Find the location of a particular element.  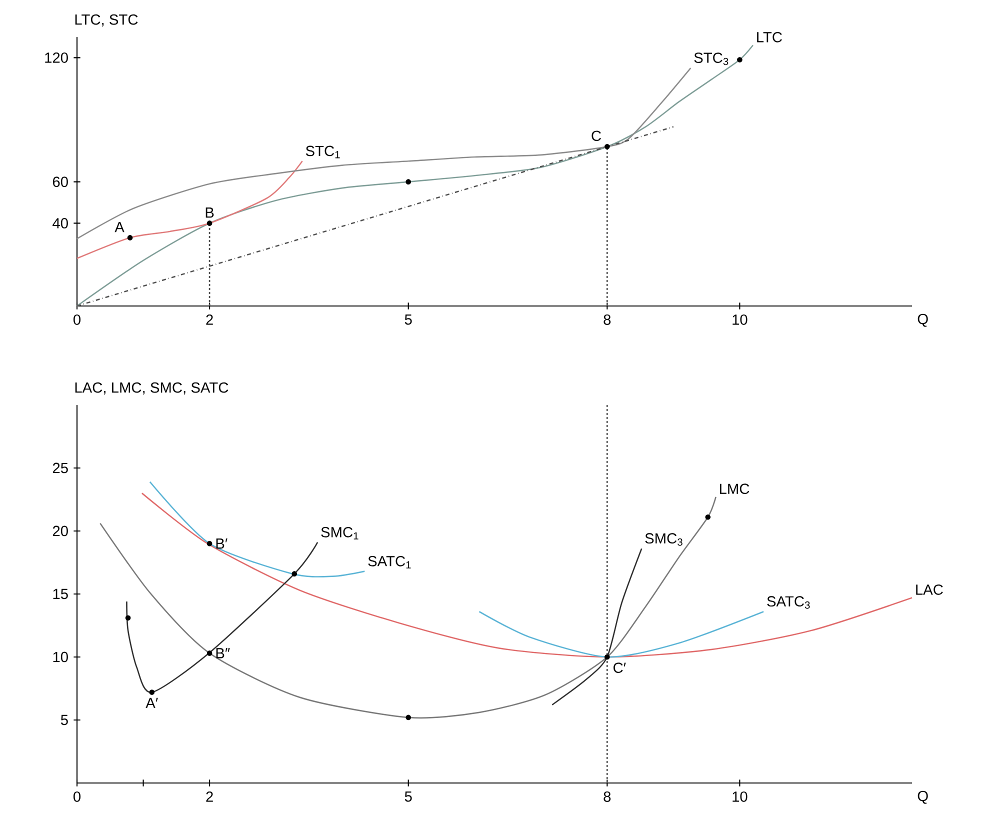

y-tick-label: 60 is located at coordinates (60, 182).